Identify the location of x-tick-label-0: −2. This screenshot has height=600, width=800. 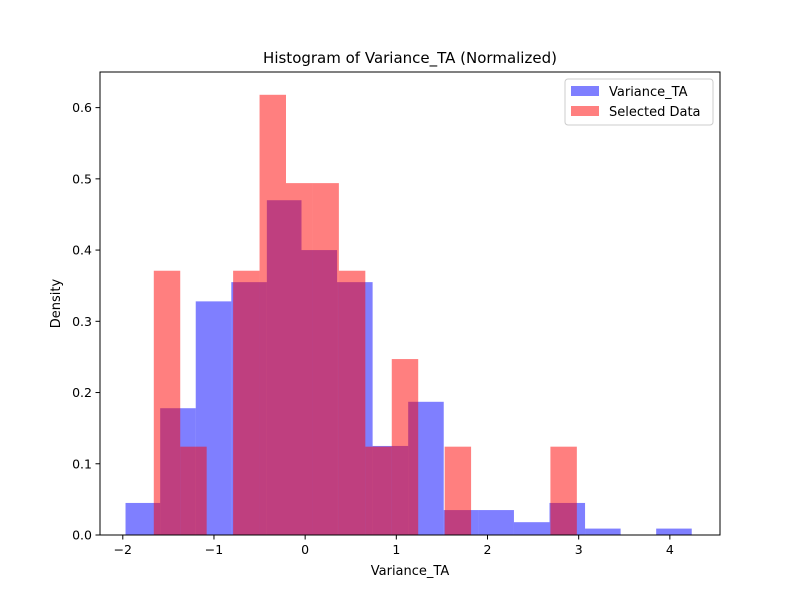
(123, 549).